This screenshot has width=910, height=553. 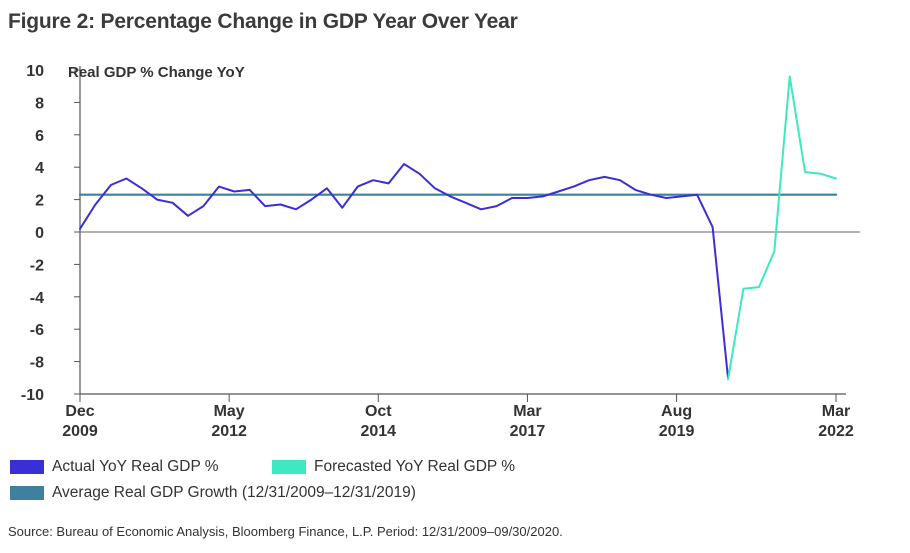 What do you see at coordinates (229, 411) in the screenshot?
I see `x-tick-label-month: May` at bounding box center [229, 411].